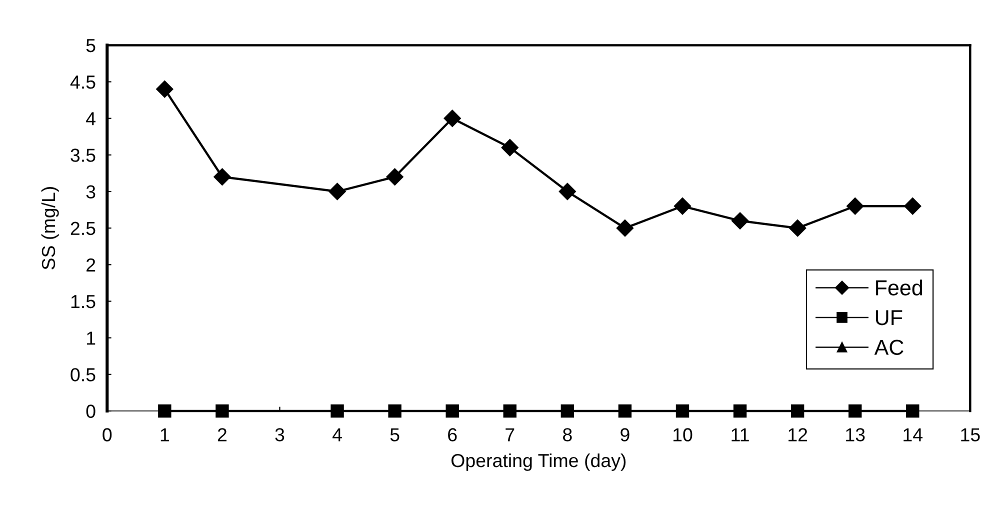 Image resolution: width=992 pixels, height=508 pixels. I want to click on y-tick-label: 2.5, so click(83, 229).